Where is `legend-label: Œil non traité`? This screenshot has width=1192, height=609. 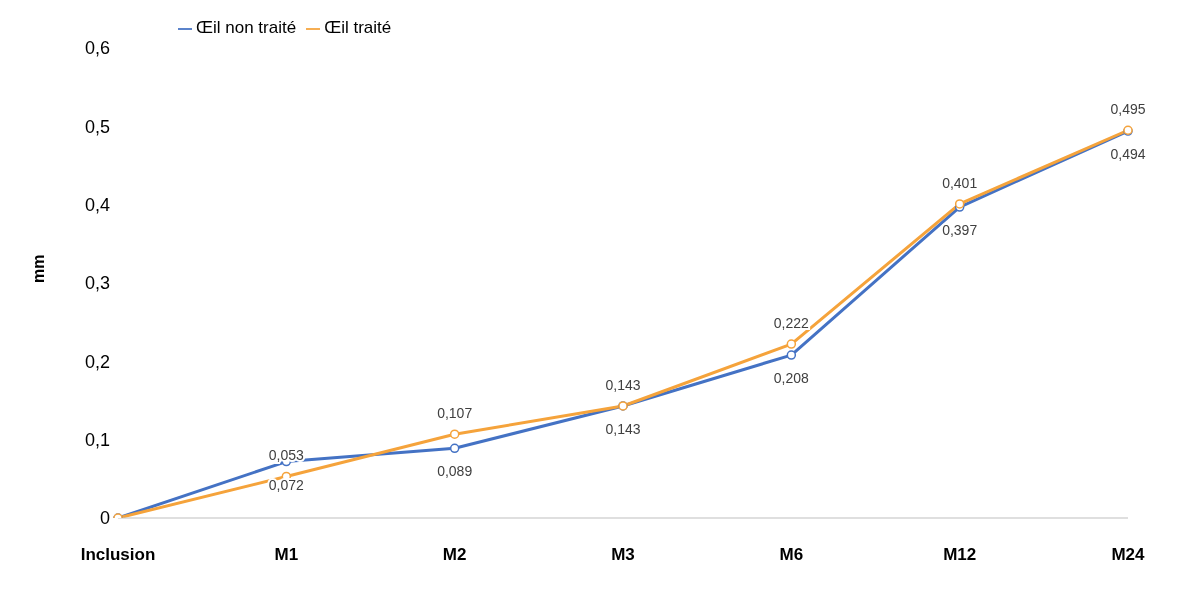
legend-label: Œil non traité is located at coordinates (246, 27).